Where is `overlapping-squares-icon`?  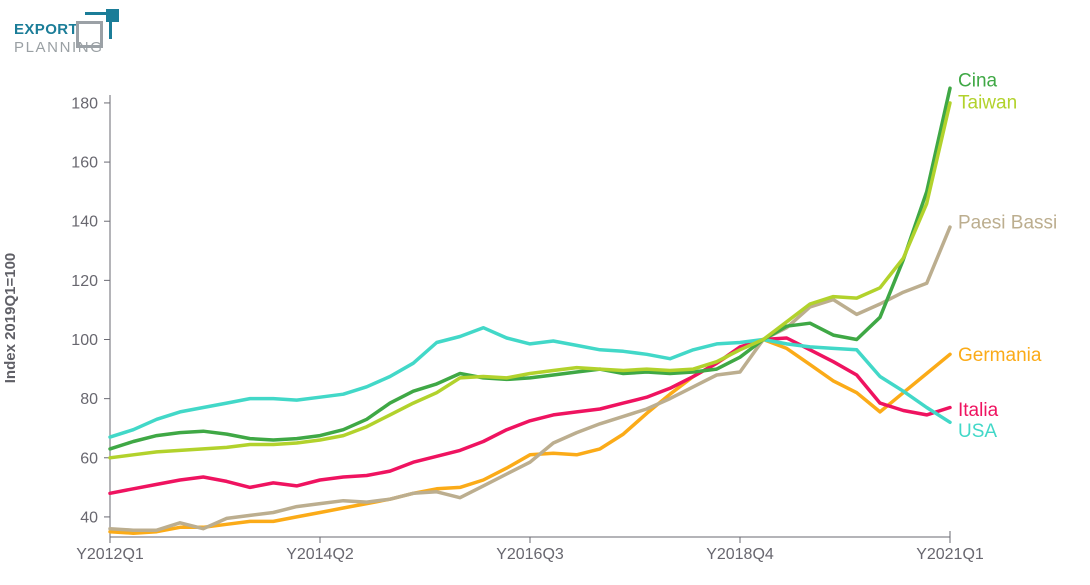 overlapping-squares-icon is located at coordinates (98, 33).